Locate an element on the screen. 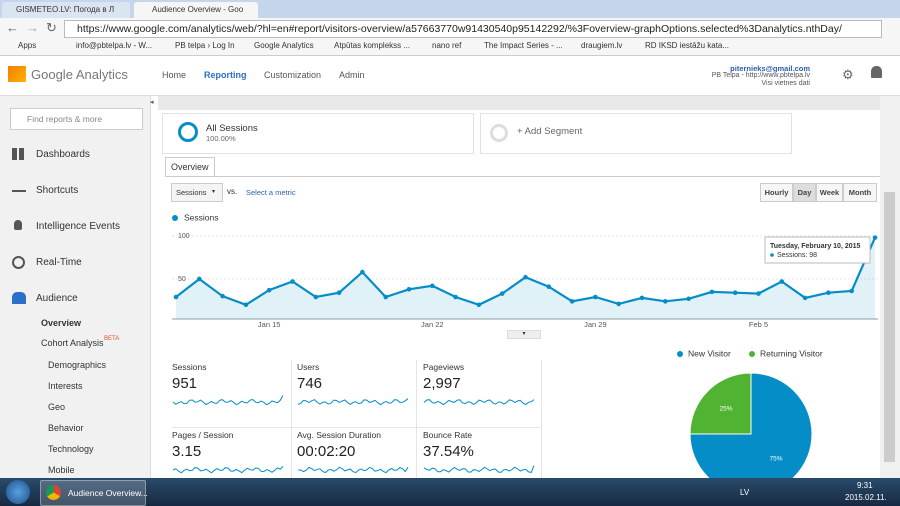 This screenshot has width=900, height=506. nav-link-active: Reporting is located at coordinates (225, 75).